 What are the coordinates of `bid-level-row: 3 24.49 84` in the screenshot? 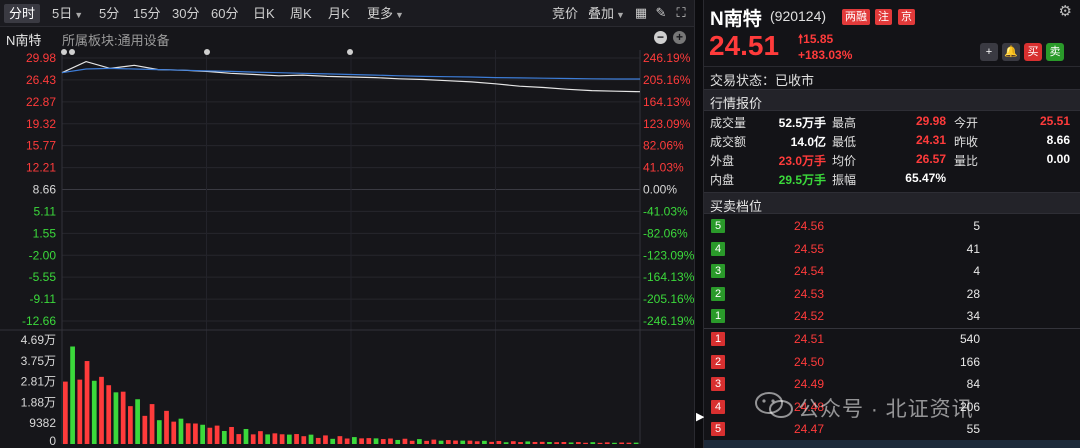 It's located at (892, 384).